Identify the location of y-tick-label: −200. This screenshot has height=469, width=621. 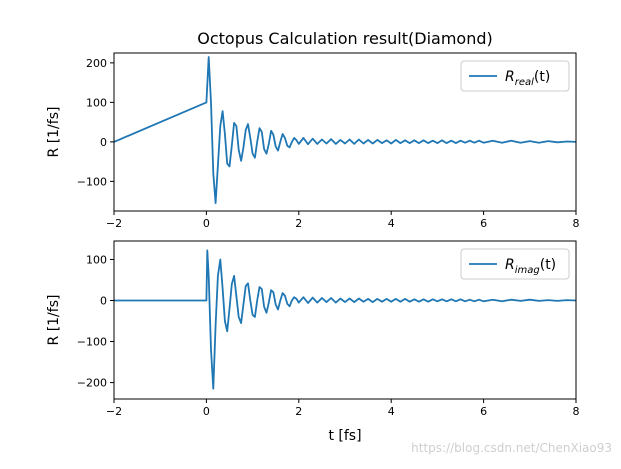
(92, 383).